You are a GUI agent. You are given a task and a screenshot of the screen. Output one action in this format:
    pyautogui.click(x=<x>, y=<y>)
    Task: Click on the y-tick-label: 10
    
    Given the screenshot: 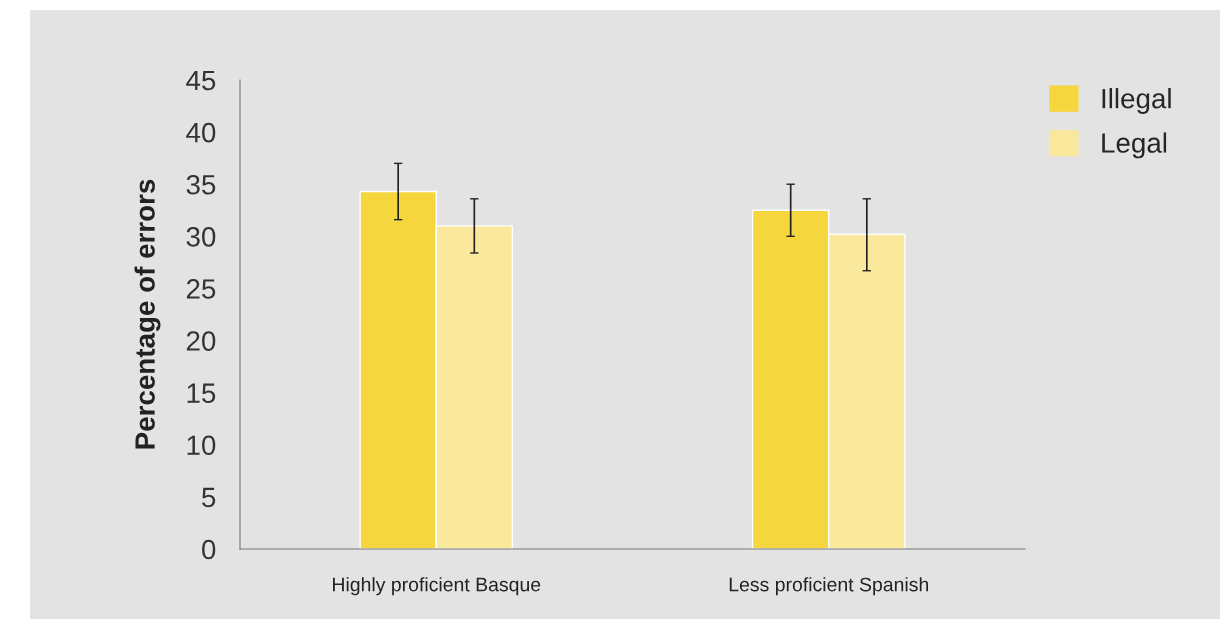 What is the action you would take?
    pyautogui.click(x=201, y=445)
    